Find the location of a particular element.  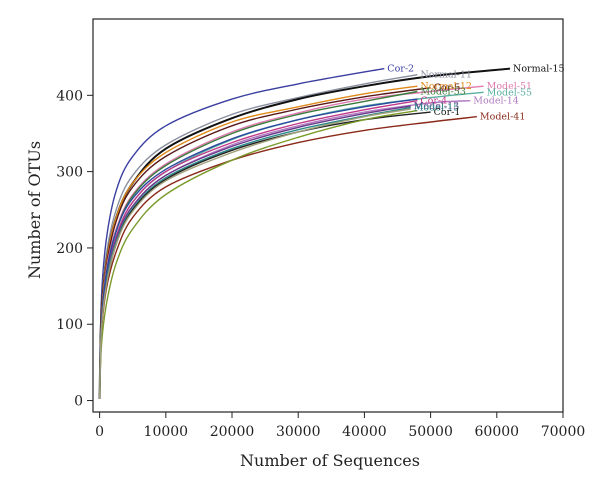

x-axis-title: Number of Sequences is located at coordinates (330, 460).